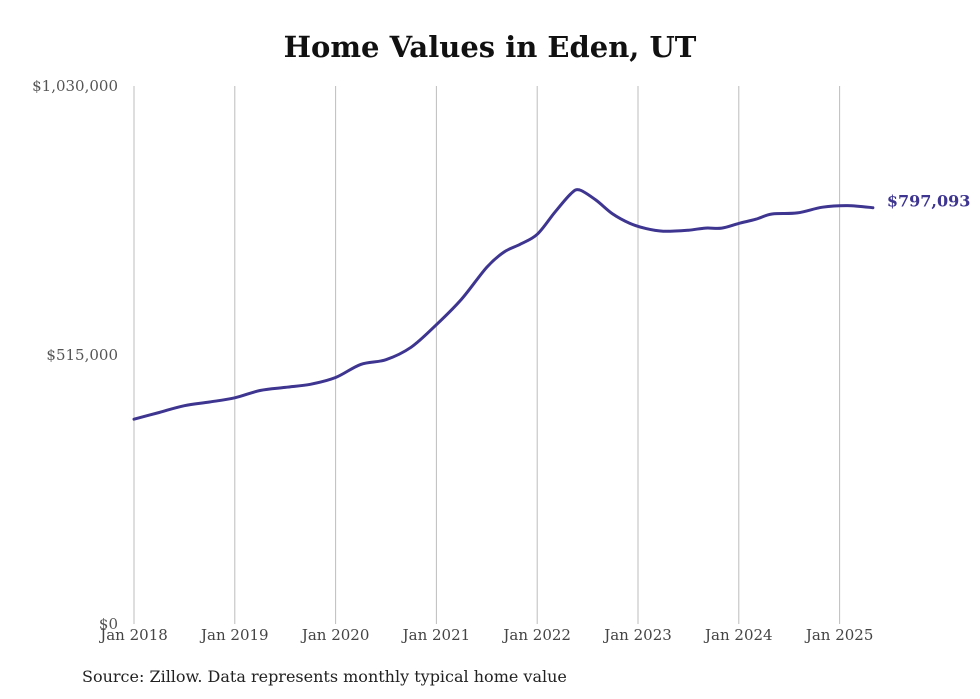 This screenshot has height=699, width=980. I want to click on x-tick-label: Jan 2018, so click(133, 635).